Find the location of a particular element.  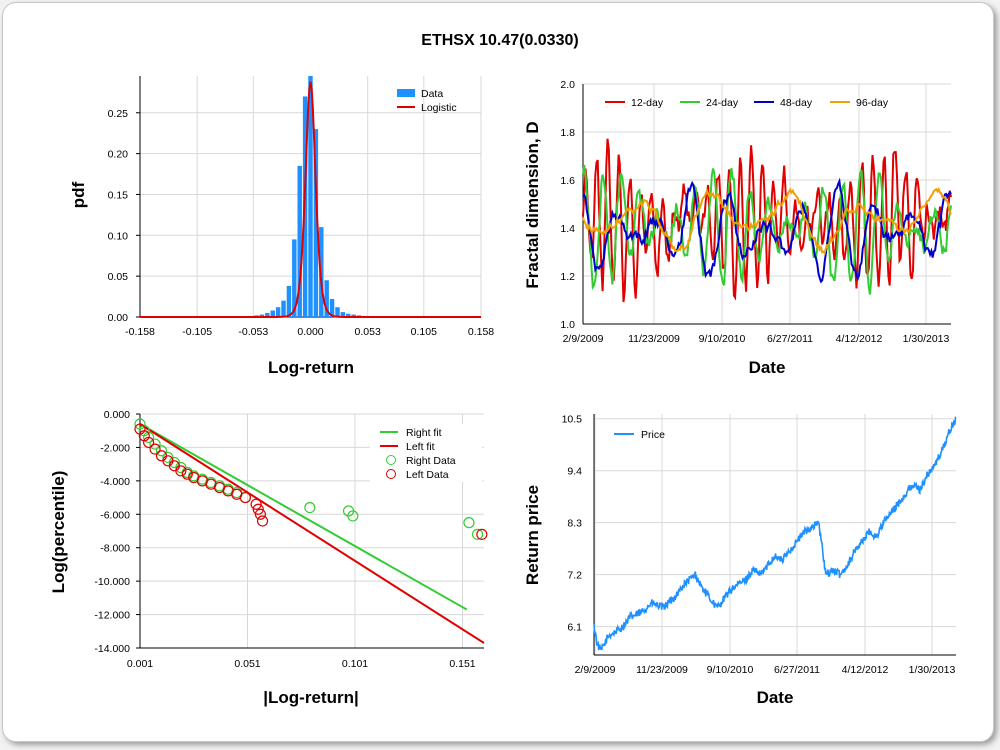

tail-y-tick: -4.000 is located at coordinates (115, 482).